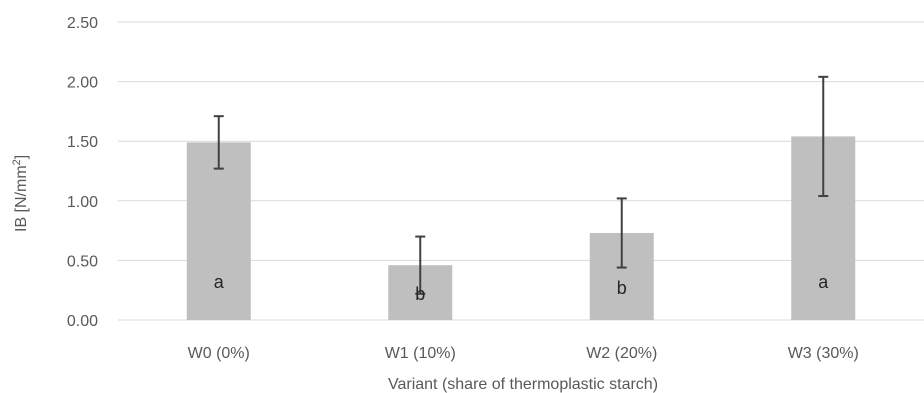 The image size is (924, 393). I want to click on y-tick-label: 1.50, so click(82, 142).